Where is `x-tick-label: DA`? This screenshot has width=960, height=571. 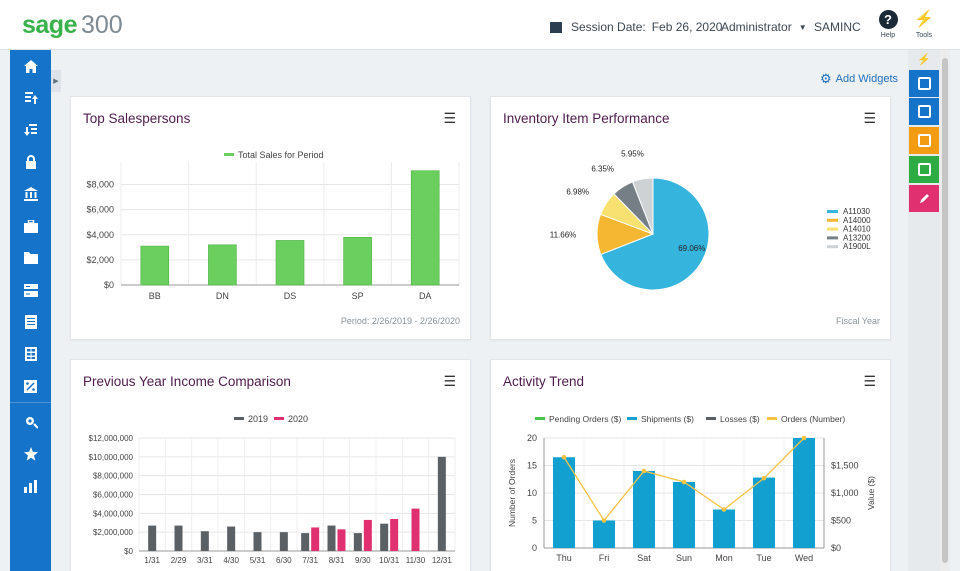
x-tick-label: DA is located at coordinates (425, 296).